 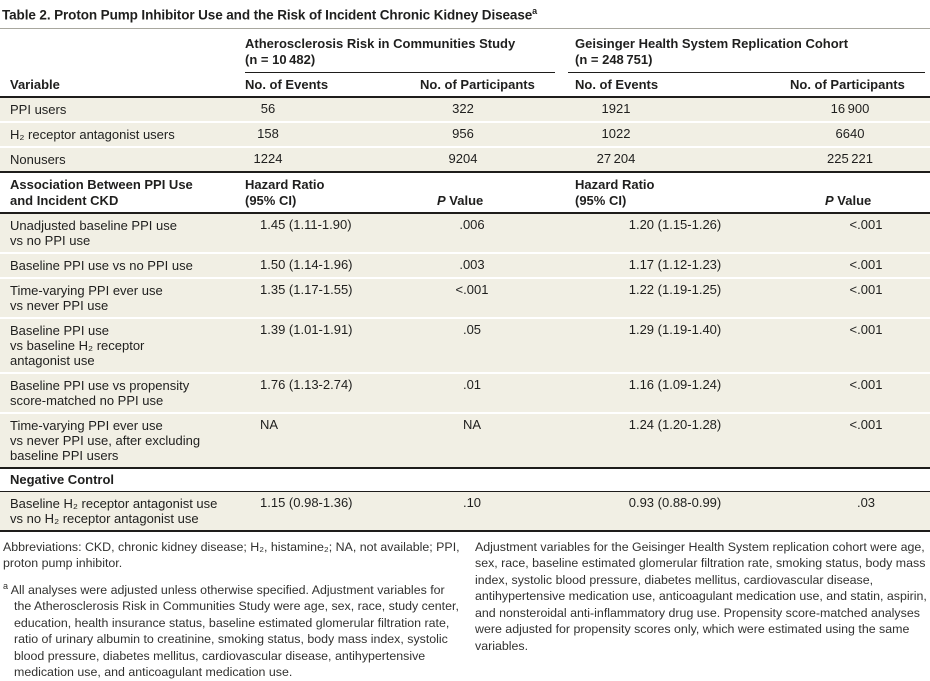 What do you see at coordinates (616, 133) in the screenshot?
I see `cell-events-geisinger: 1022` at bounding box center [616, 133].